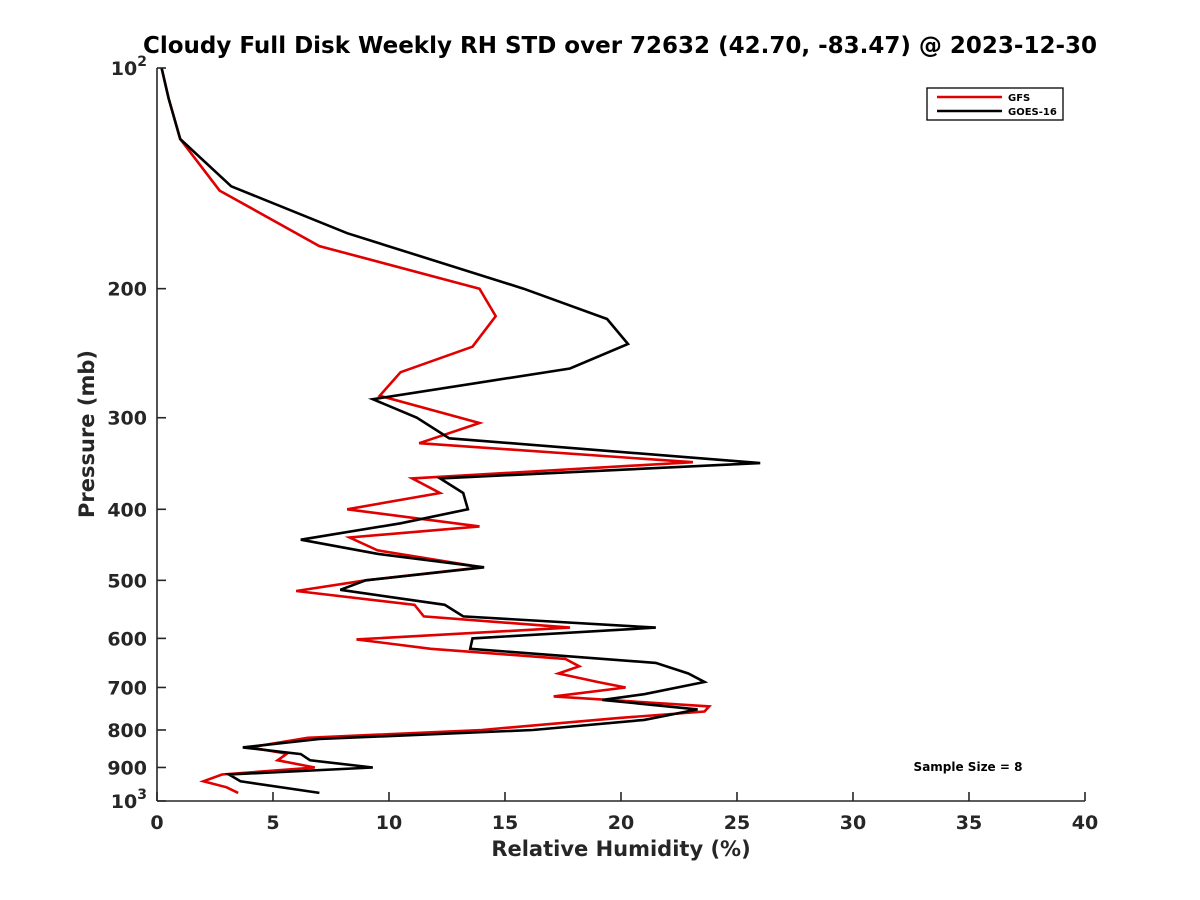  Describe the element at coordinates (136, 433) in the screenshot. I see `y-ticks: 10² 200 300 400 500 600 700 800 900 10³` at that location.